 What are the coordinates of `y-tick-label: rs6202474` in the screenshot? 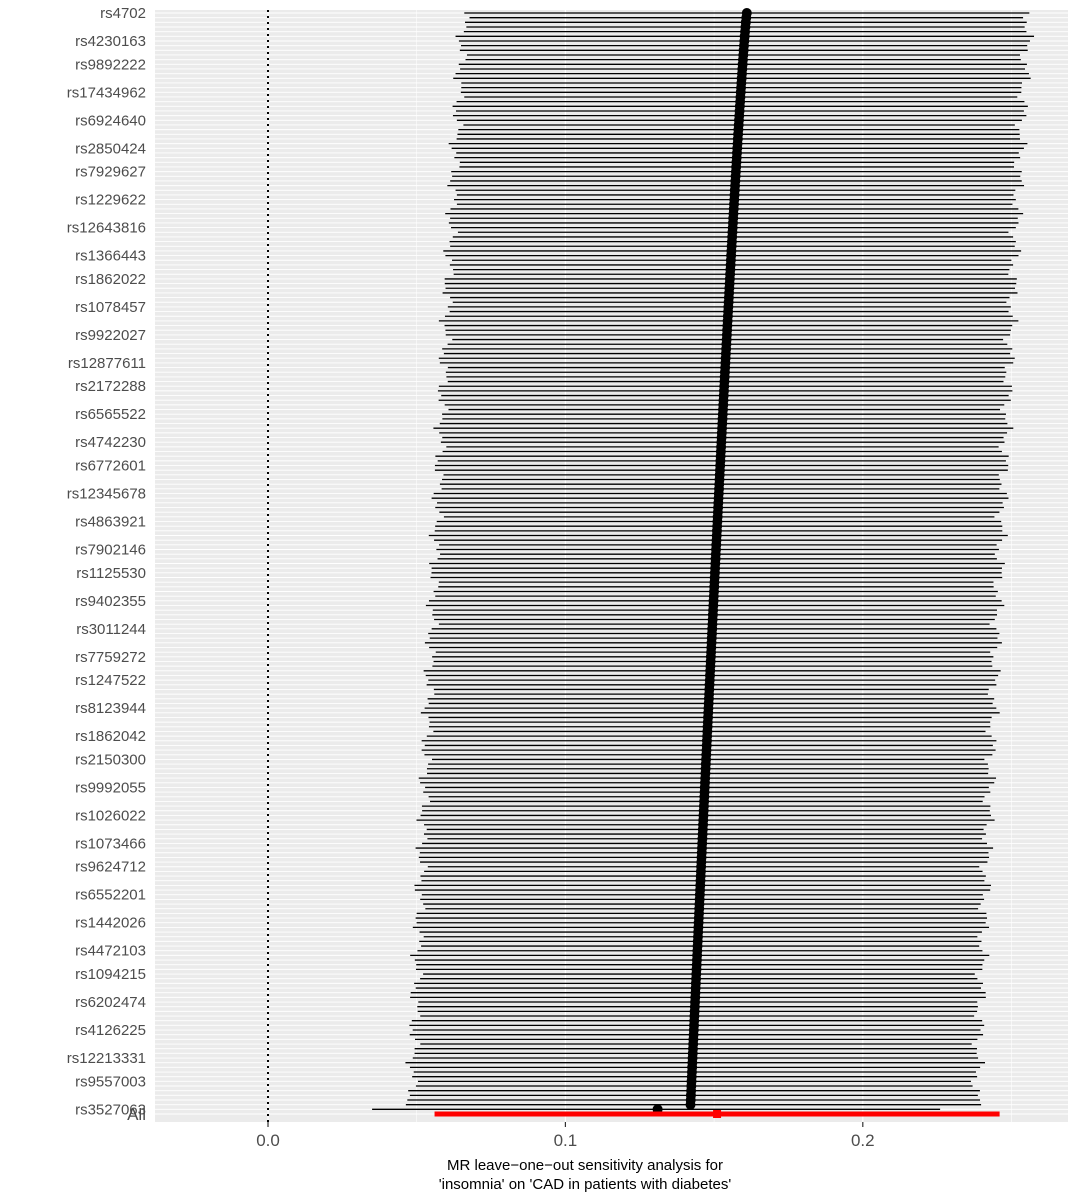 It's located at (110, 1002).